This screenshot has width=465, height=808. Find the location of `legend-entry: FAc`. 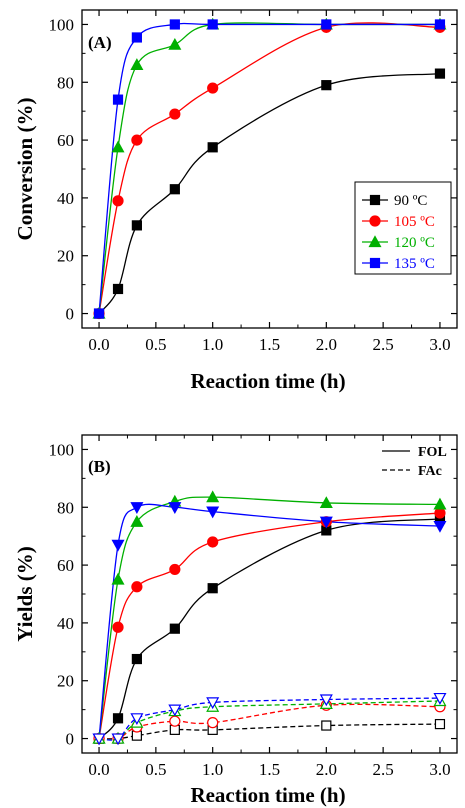

legend-entry: FAc is located at coordinates (430, 471).